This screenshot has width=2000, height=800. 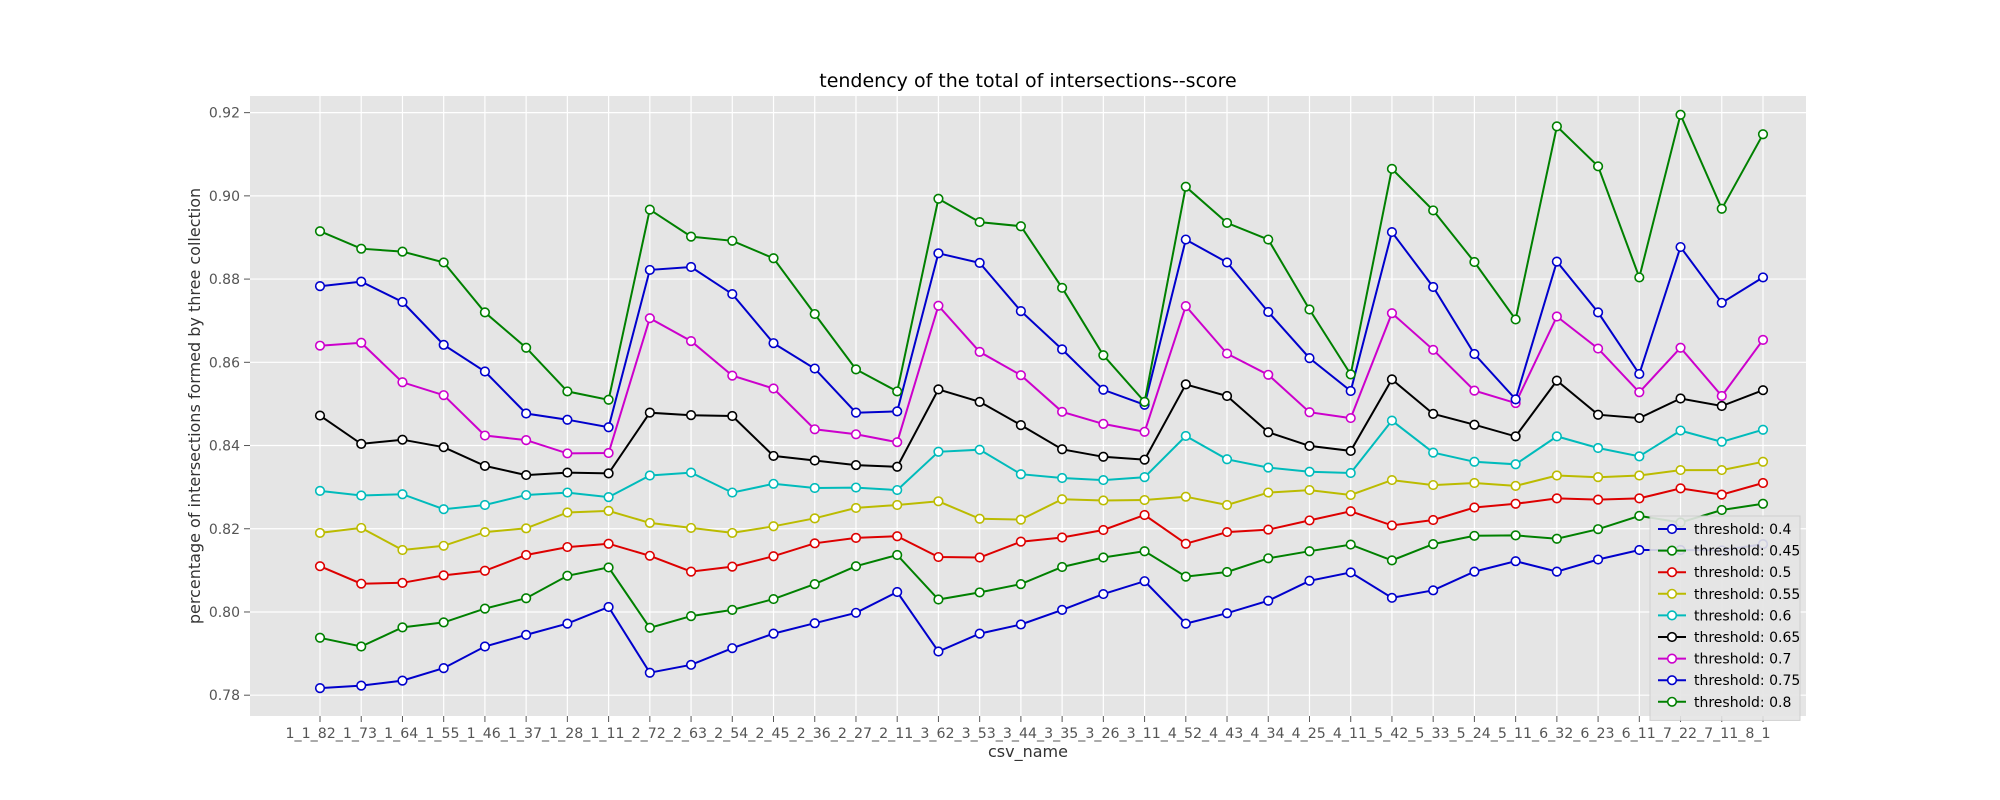 What do you see at coordinates (1724, 573) in the screenshot?
I see `legend-item: threshold: 0.5` at bounding box center [1724, 573].